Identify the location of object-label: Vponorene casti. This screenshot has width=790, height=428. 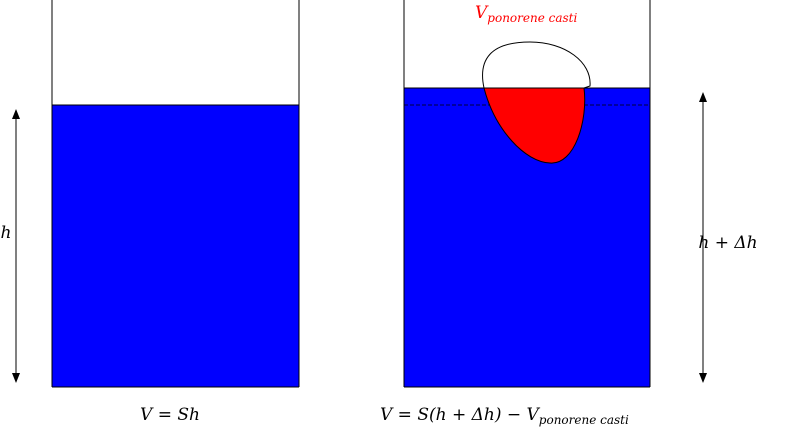
(526, 14).